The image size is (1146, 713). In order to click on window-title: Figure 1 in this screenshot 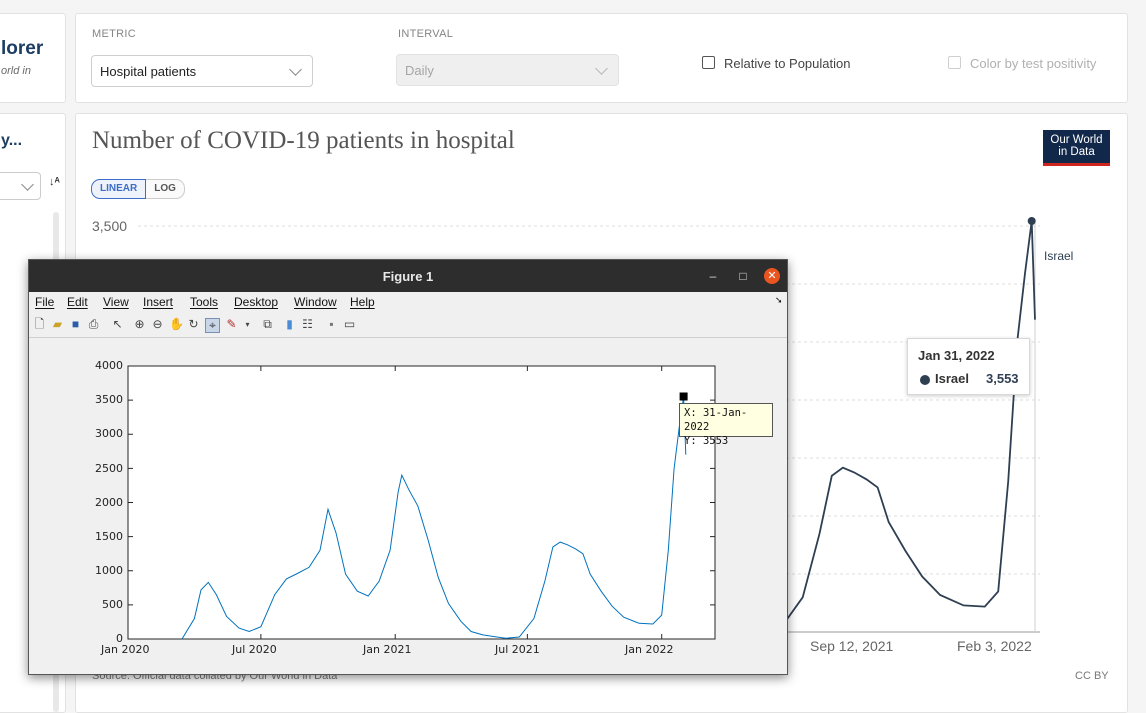, I will do `click(408, 276)`.